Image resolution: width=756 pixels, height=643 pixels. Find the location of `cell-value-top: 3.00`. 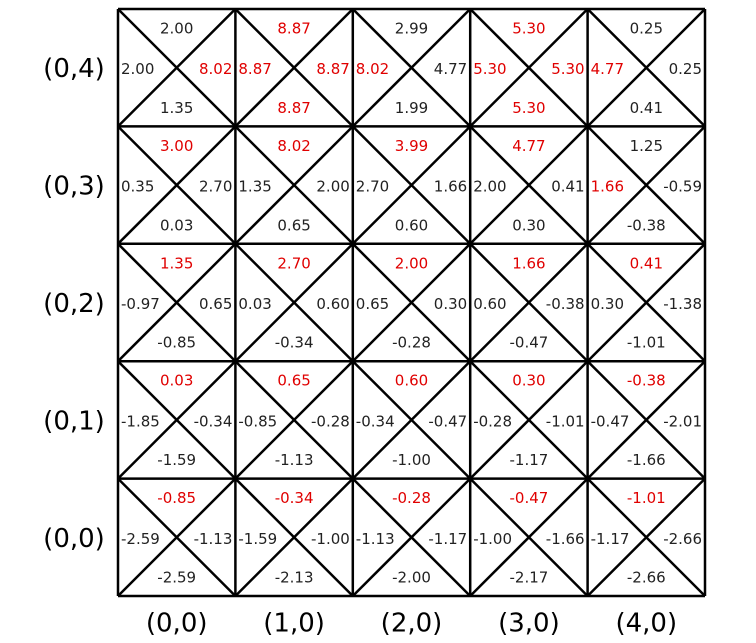

cell-value-top: 3.00 is located at coordinates (176, 146).